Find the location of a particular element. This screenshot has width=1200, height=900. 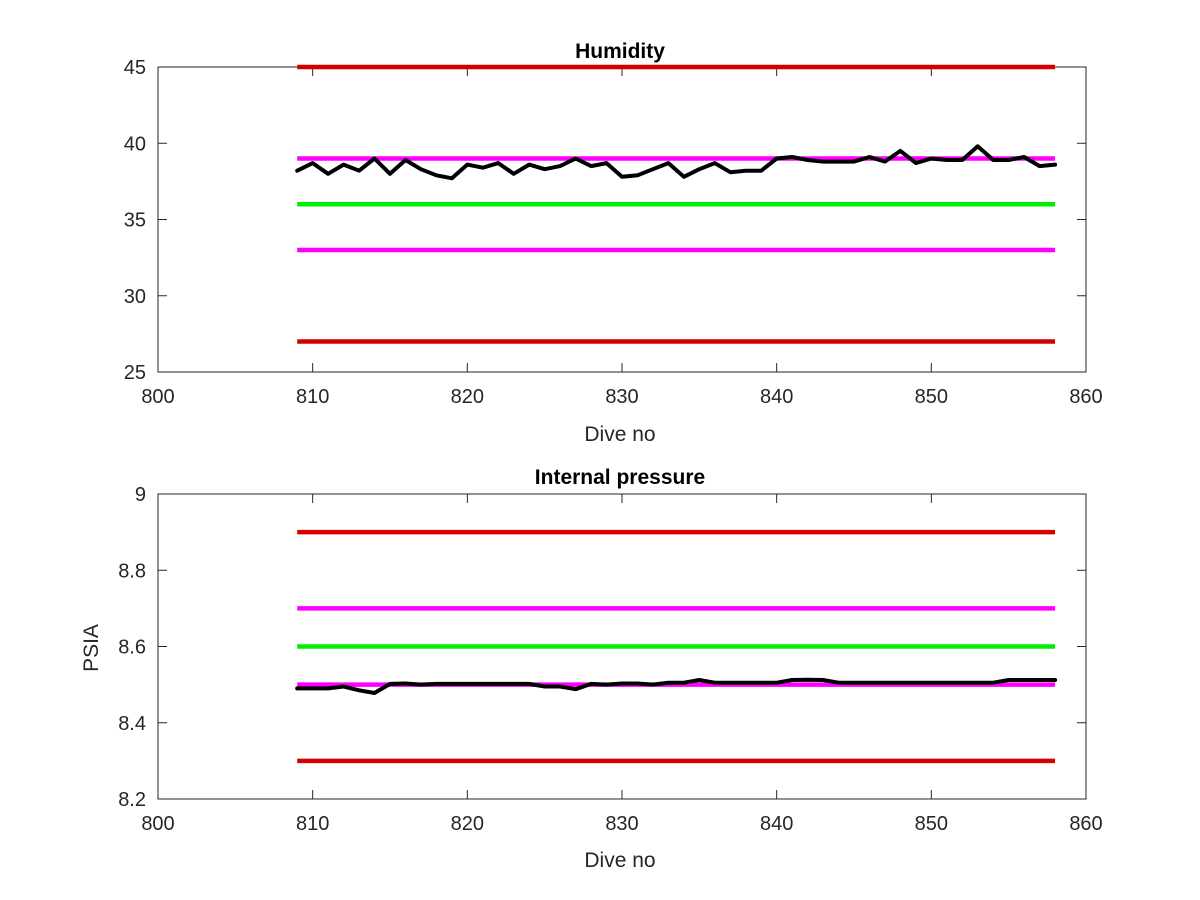

pressure-ytick-label: 8.8 is located at coordinates (132, 571).